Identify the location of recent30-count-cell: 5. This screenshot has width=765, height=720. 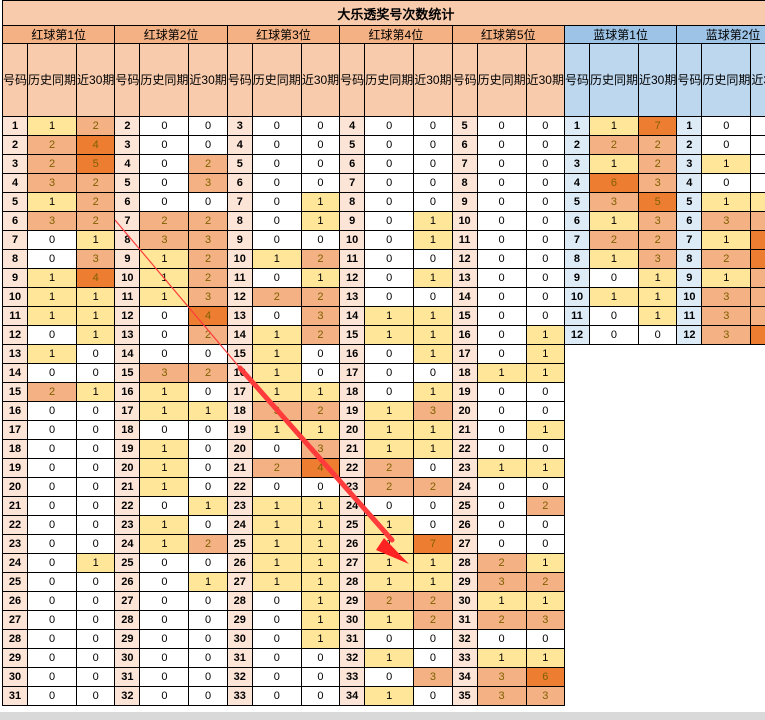
(757, 240).